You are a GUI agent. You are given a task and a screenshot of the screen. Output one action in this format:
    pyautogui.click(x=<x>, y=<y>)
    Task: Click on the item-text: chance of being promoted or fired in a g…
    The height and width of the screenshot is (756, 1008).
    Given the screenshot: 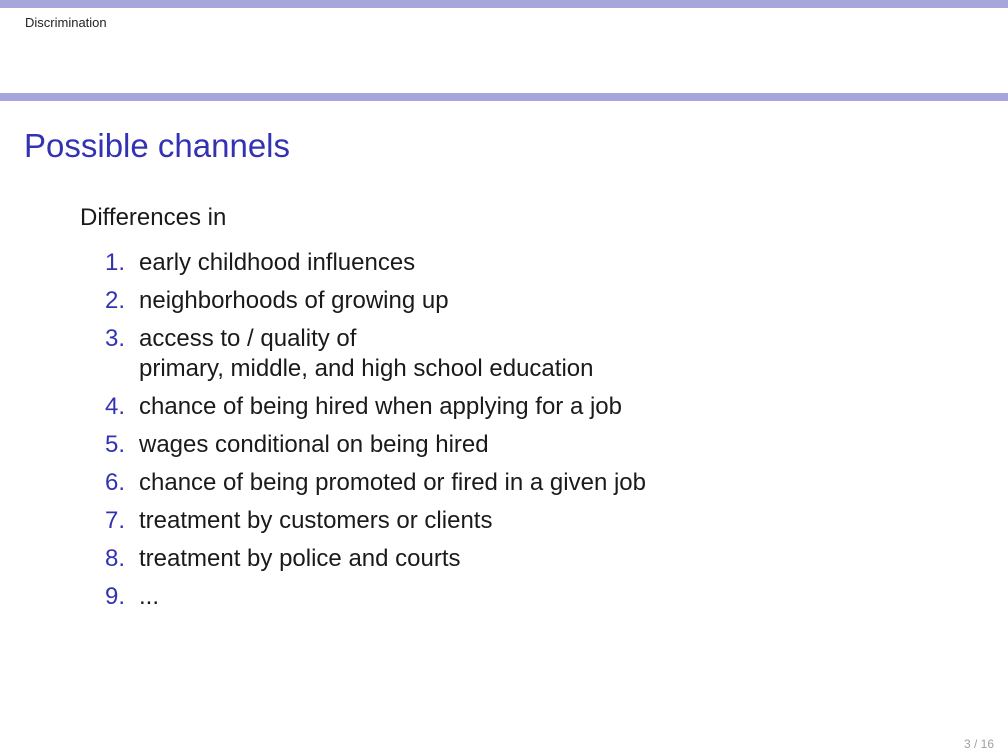 What is the action you would take?
    pyautogui.click(x=392, y=482)
    